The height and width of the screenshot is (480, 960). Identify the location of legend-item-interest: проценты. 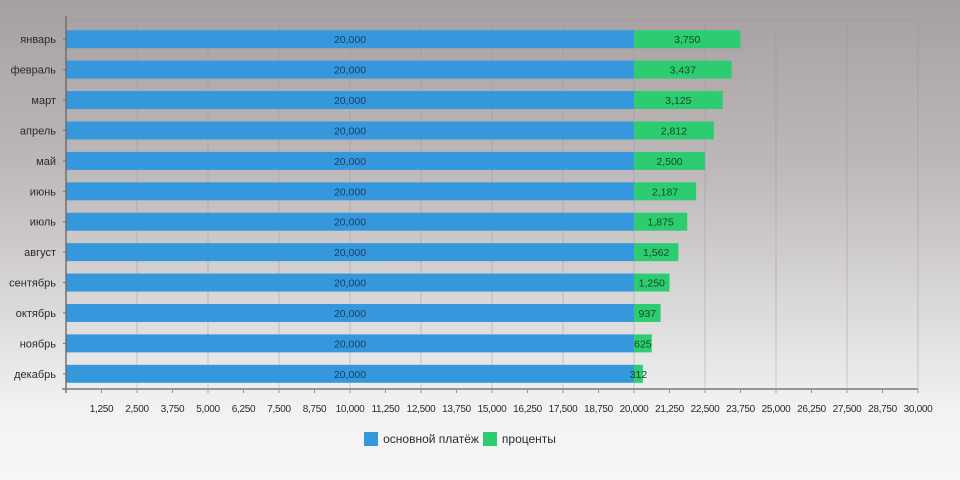
(519, 439).